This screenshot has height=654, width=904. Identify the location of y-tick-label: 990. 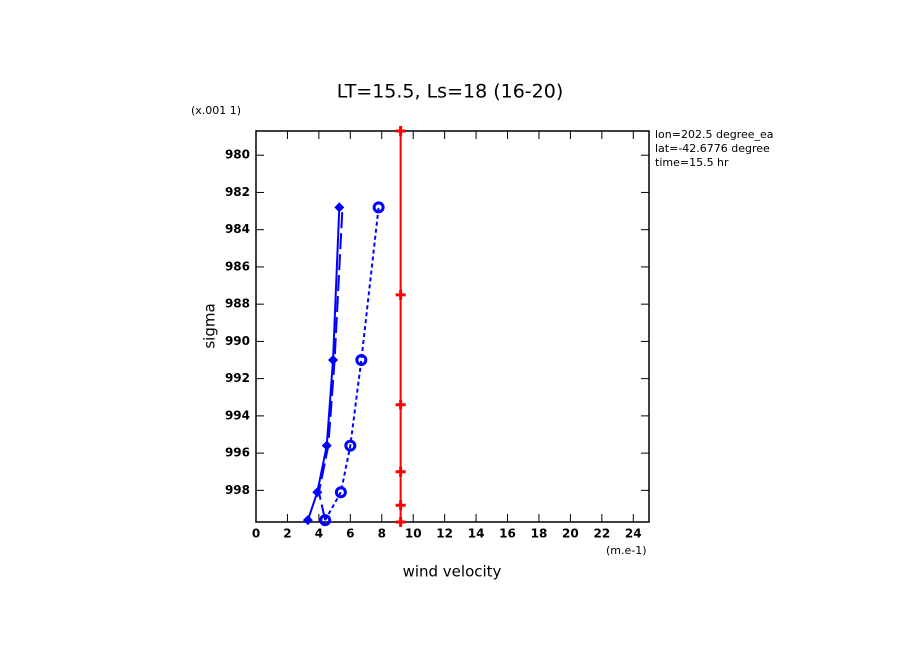
(237, 341).